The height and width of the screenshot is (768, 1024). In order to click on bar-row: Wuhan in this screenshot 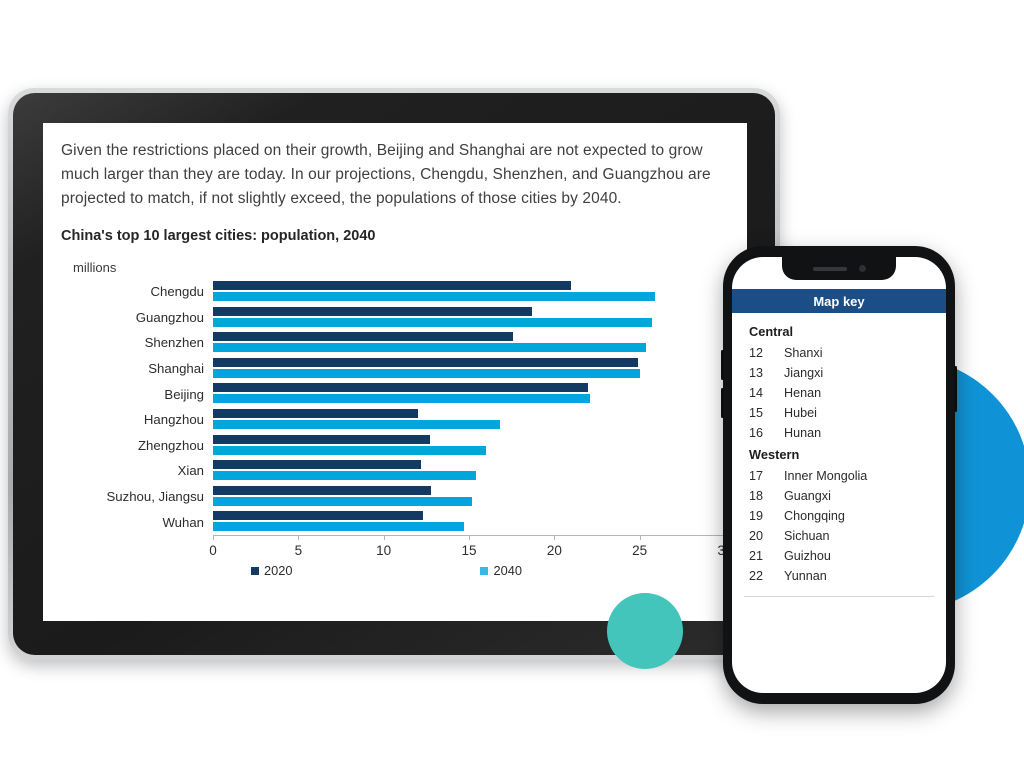, I will do `click(393, 522)`.